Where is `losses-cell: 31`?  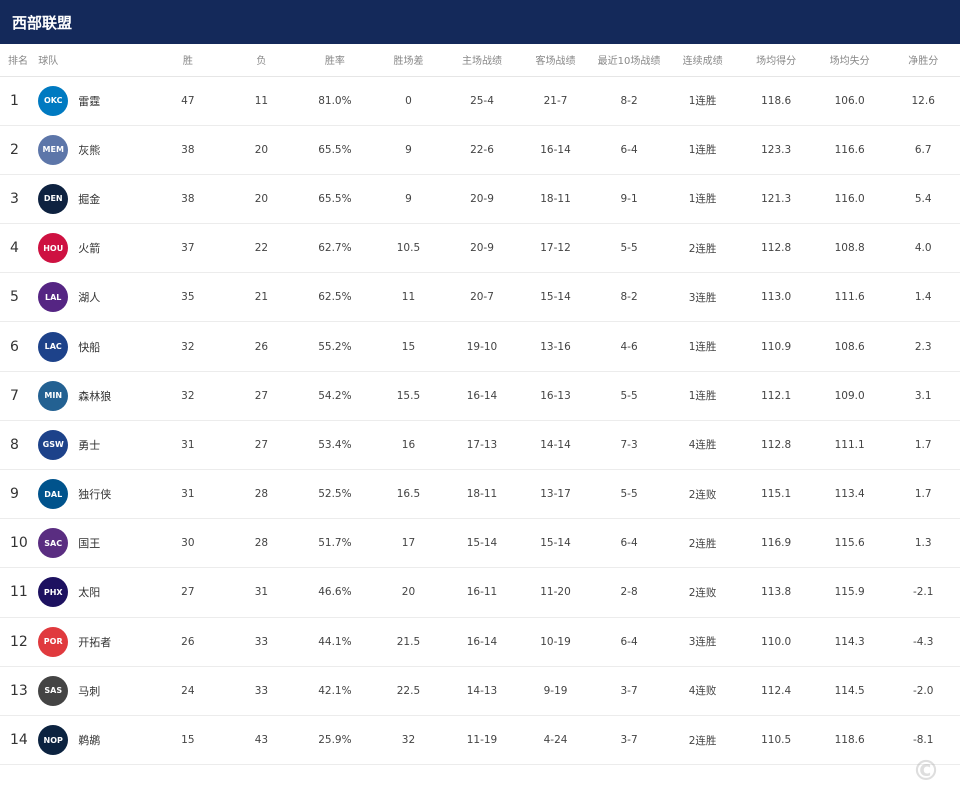 losses-cell: 31 is located at coordinates (261, 592).